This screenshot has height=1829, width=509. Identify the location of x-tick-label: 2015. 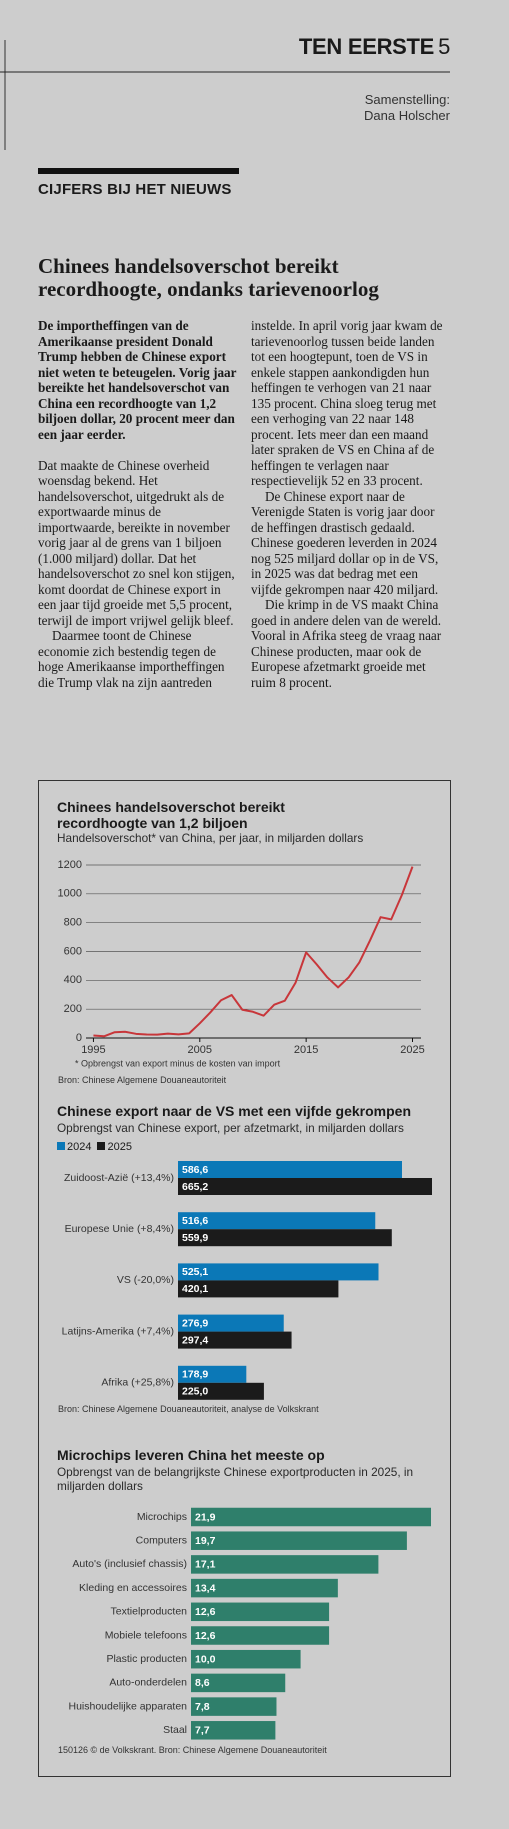
(306, 1050).